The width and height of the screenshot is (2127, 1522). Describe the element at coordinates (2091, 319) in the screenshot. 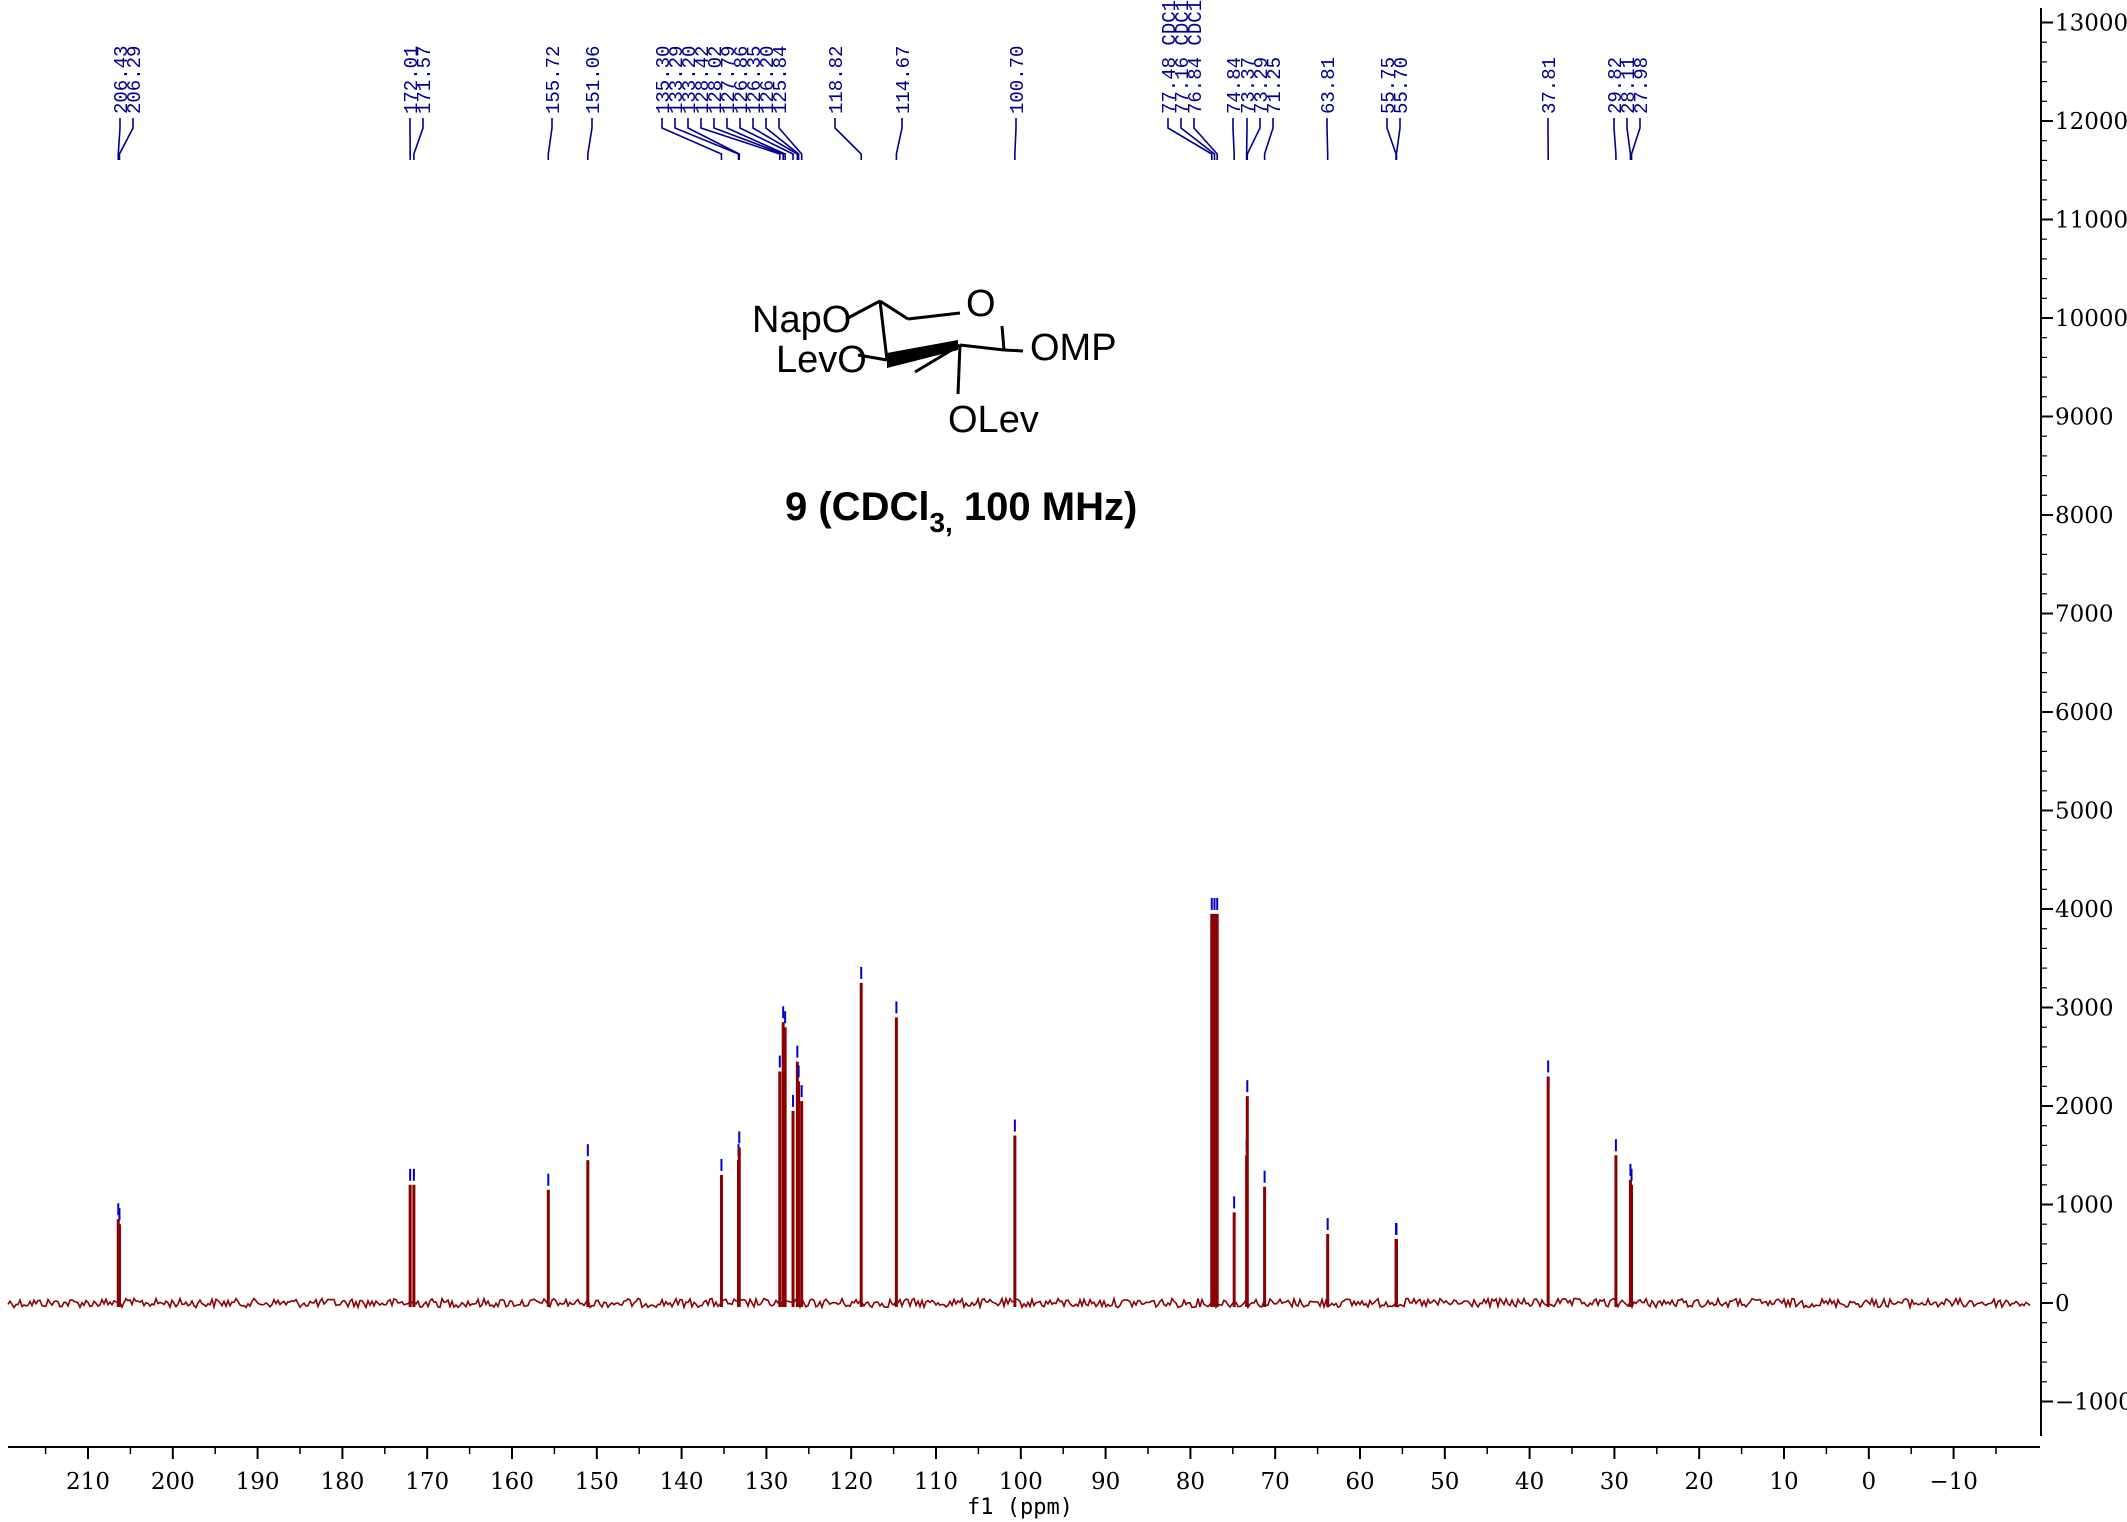

I see `y-tick-label: 10000` at that location.